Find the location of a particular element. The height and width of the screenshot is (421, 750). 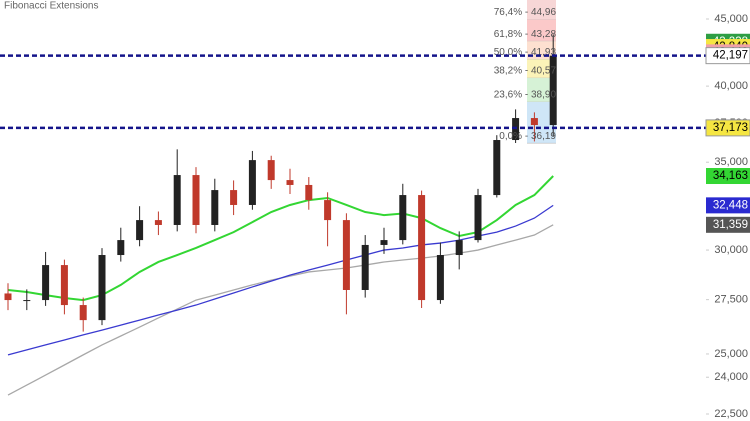

y-tick-label: 25,000 is located at coordinates (731, 354).